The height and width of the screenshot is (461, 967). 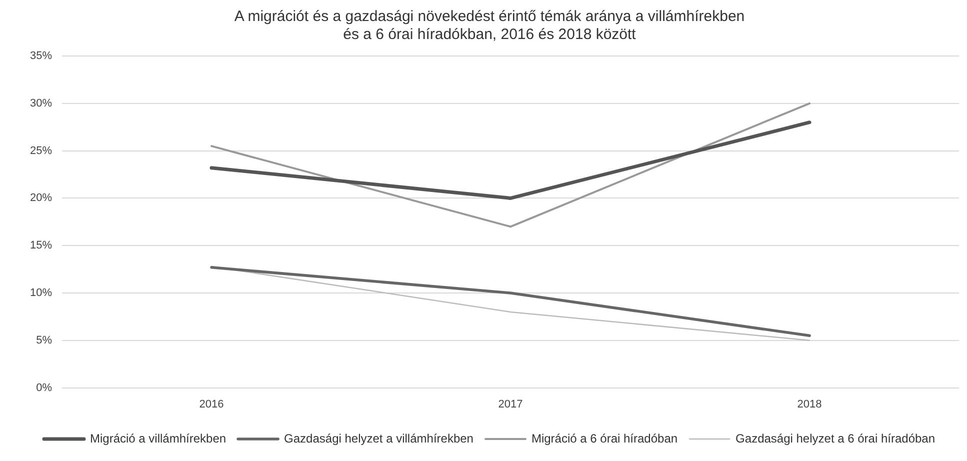 I want to click on y-tick-label: 35%, so click(x=41, y=56).